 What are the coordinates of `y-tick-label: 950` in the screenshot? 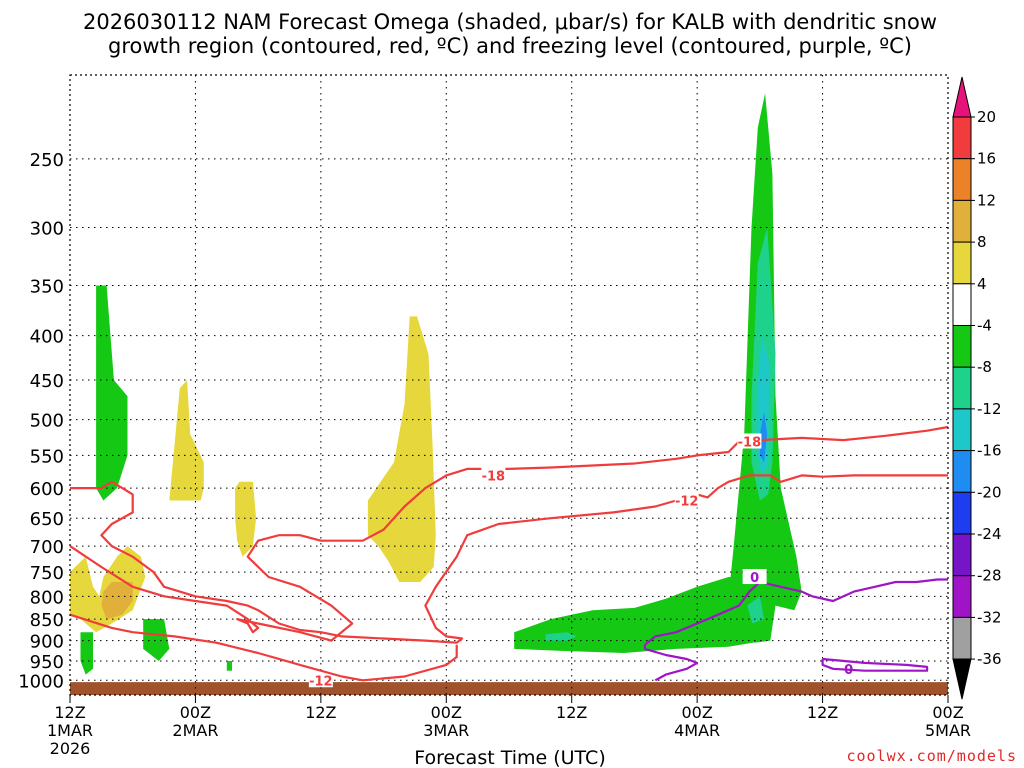 It's located at (47, 662).